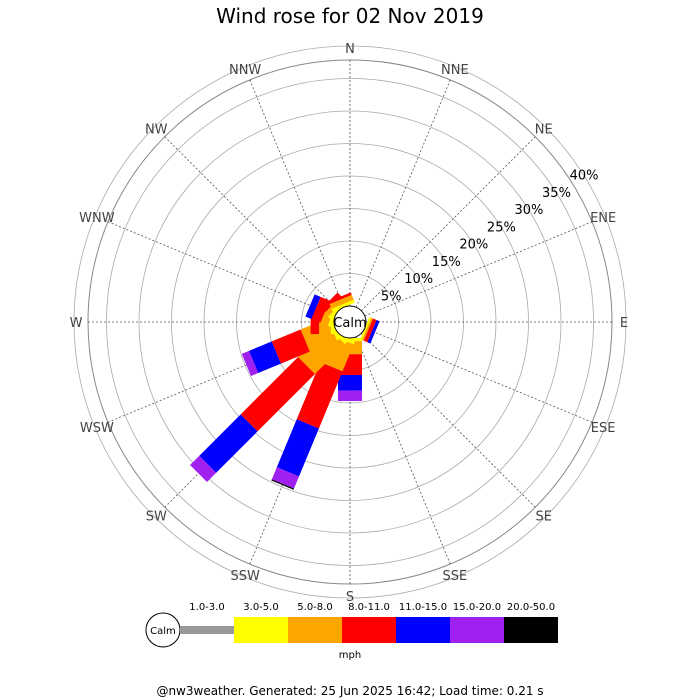 This screenshot has width=700, height=700. Describe the element at coordinates (531, 630) in the screenshot. I see `legend-swatch-20.0-50.0` at that location.